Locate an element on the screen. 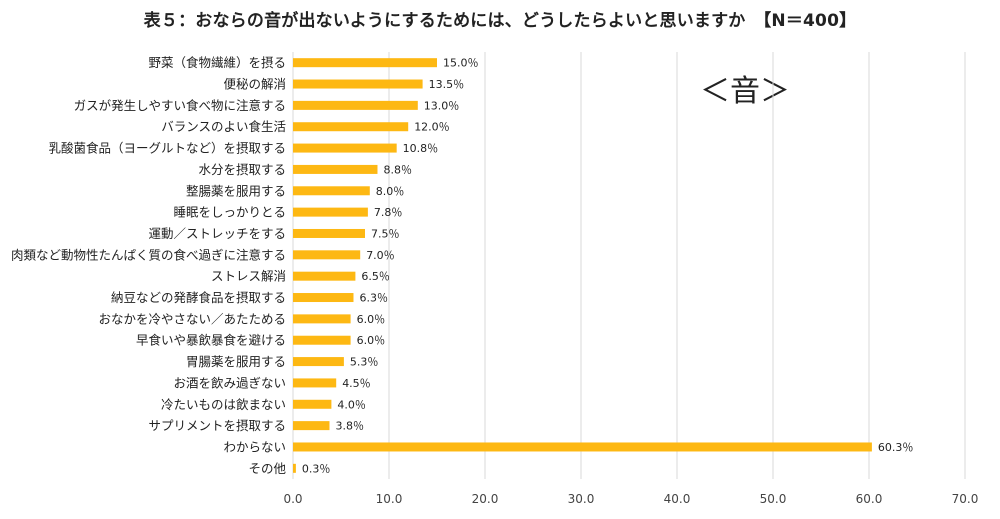 The height and width of the screenshot is (519, 1000). data-label: 0.3％ is located at coordinates (316, 468).